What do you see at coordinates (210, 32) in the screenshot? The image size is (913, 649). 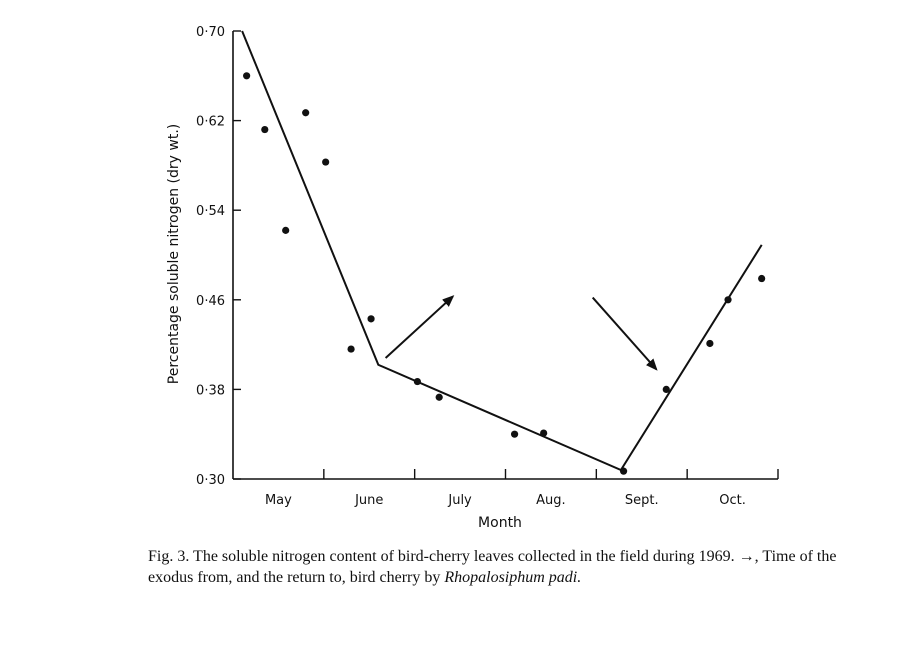 I see `y-tick-label: 0·70` at bounding box center [210, 32].